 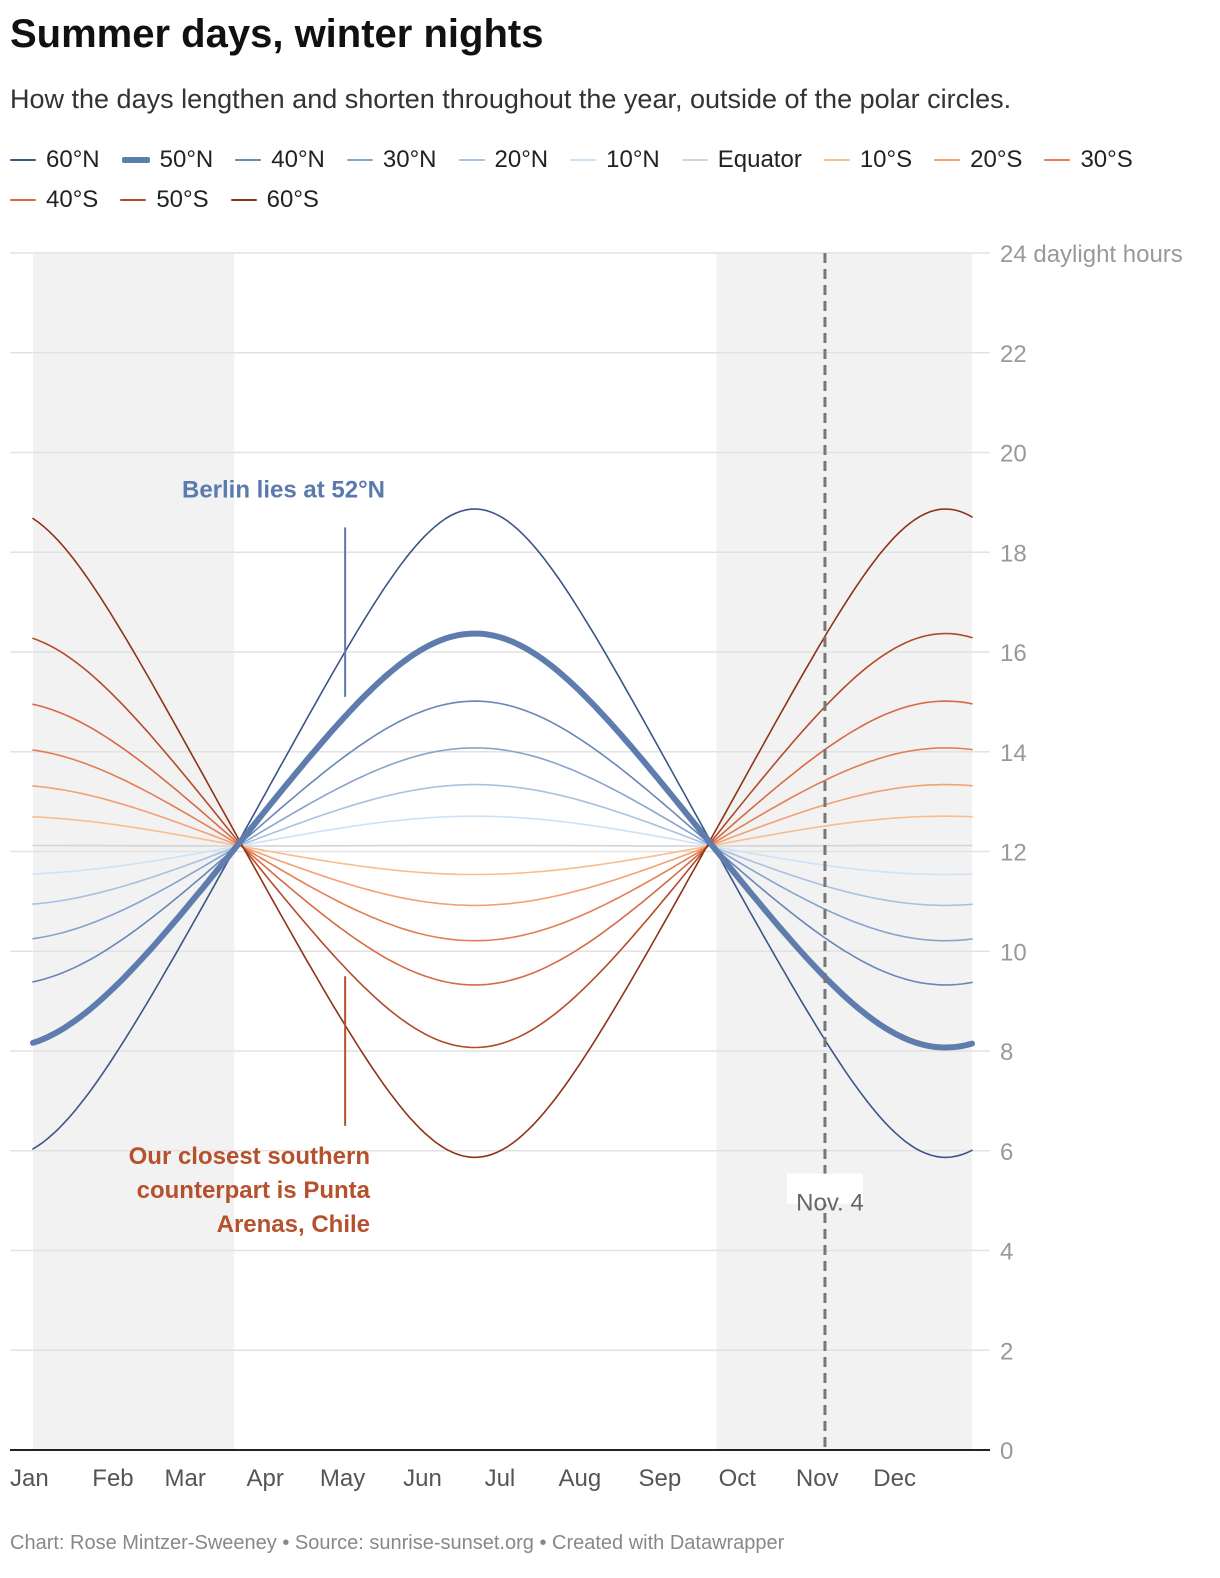 I want to click on legend-item-40n: 40°N, so click(x=280, y=160).